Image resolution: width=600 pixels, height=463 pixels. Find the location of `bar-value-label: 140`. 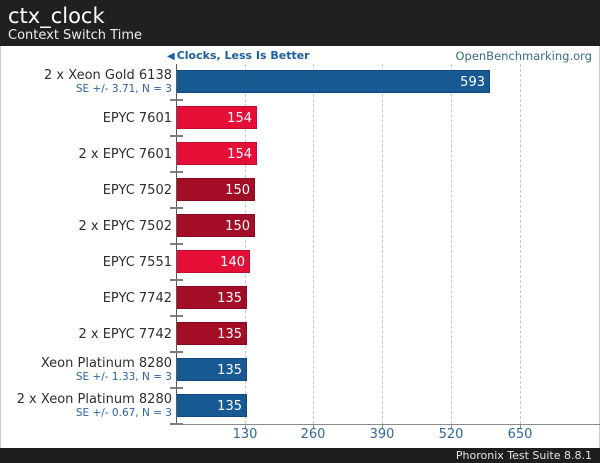

bar-value-label: 140 is located at coordinates (232, 262).